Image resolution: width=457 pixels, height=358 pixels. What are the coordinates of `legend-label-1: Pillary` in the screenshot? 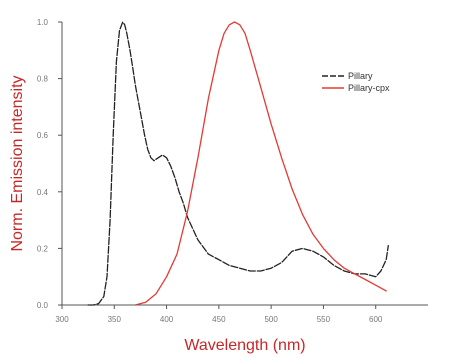 It's located at (360, 76).